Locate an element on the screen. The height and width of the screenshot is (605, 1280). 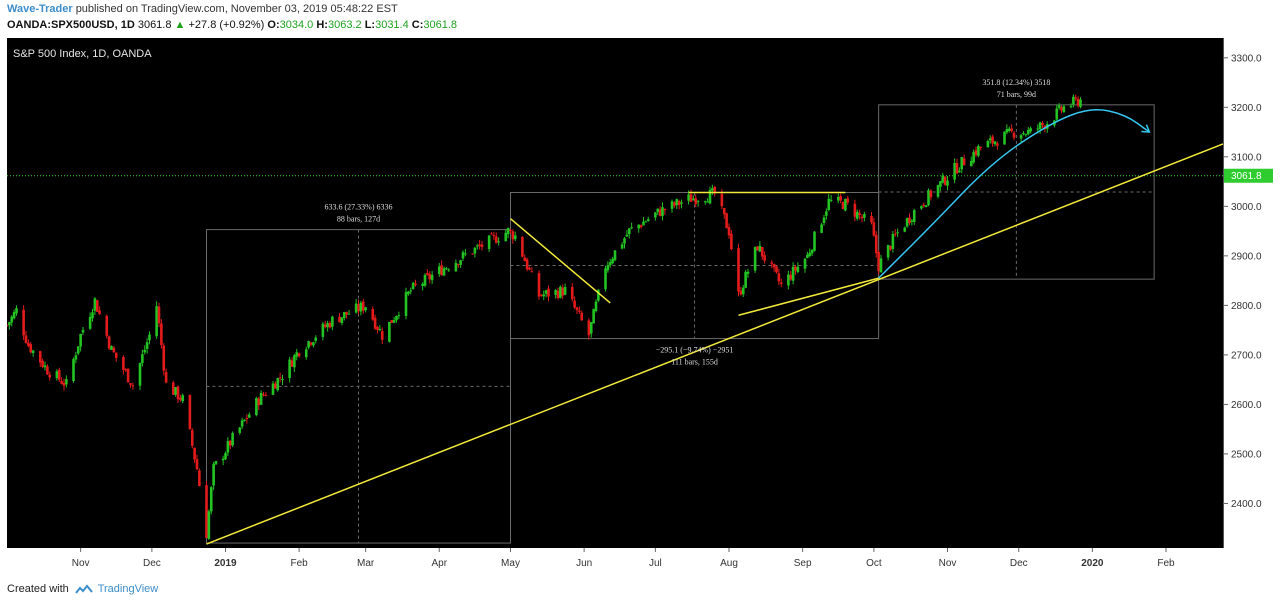
x-tick-label: Jul is located at coordinates (655, 563).